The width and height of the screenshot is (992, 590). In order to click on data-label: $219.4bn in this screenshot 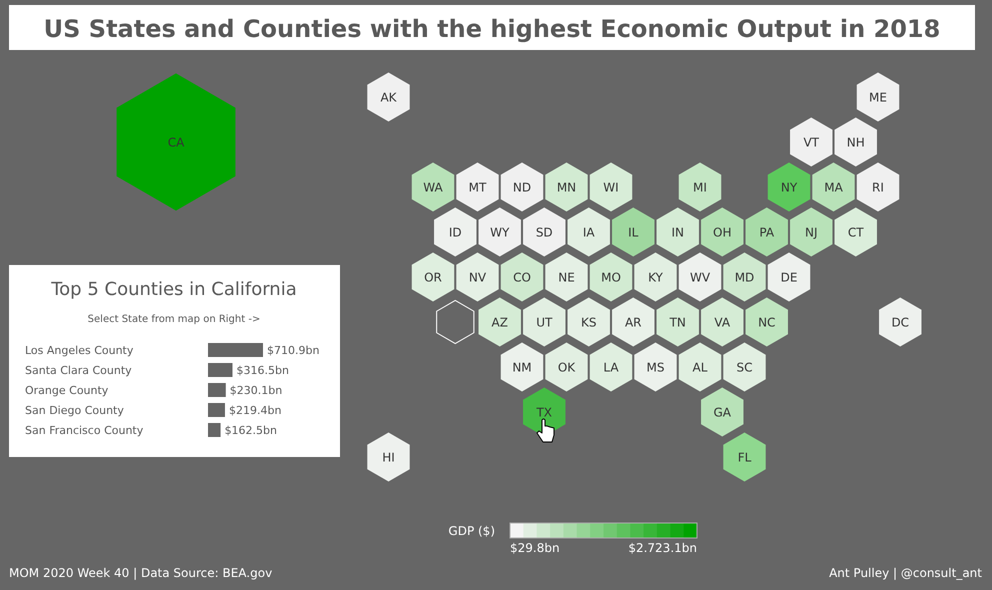, I will do `click(255, 410)`.